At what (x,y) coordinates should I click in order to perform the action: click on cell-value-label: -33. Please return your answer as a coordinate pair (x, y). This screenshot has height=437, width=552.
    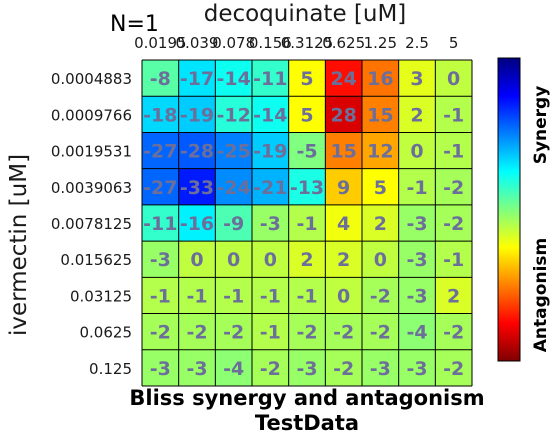
    Looking at the image, I should click on (197, 188).